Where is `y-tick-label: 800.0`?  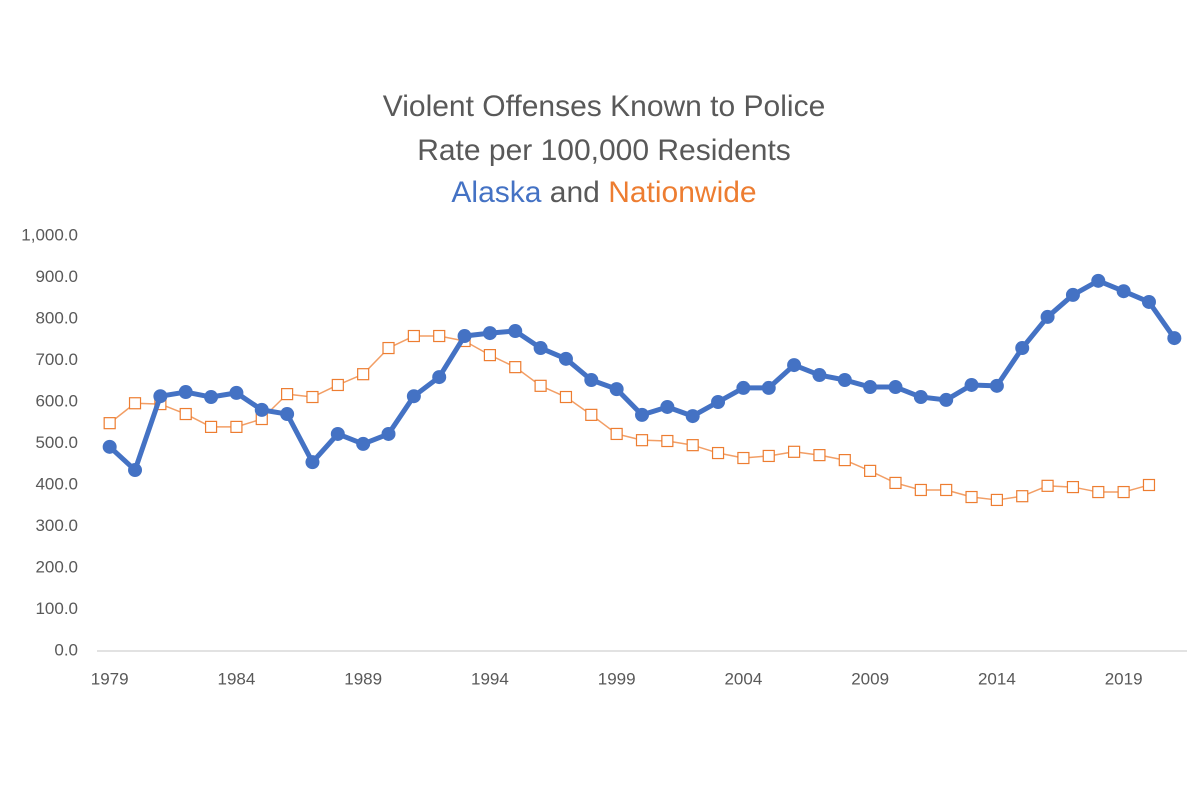
y-tick-label: 800.0 is located at coordinates (56, 317).